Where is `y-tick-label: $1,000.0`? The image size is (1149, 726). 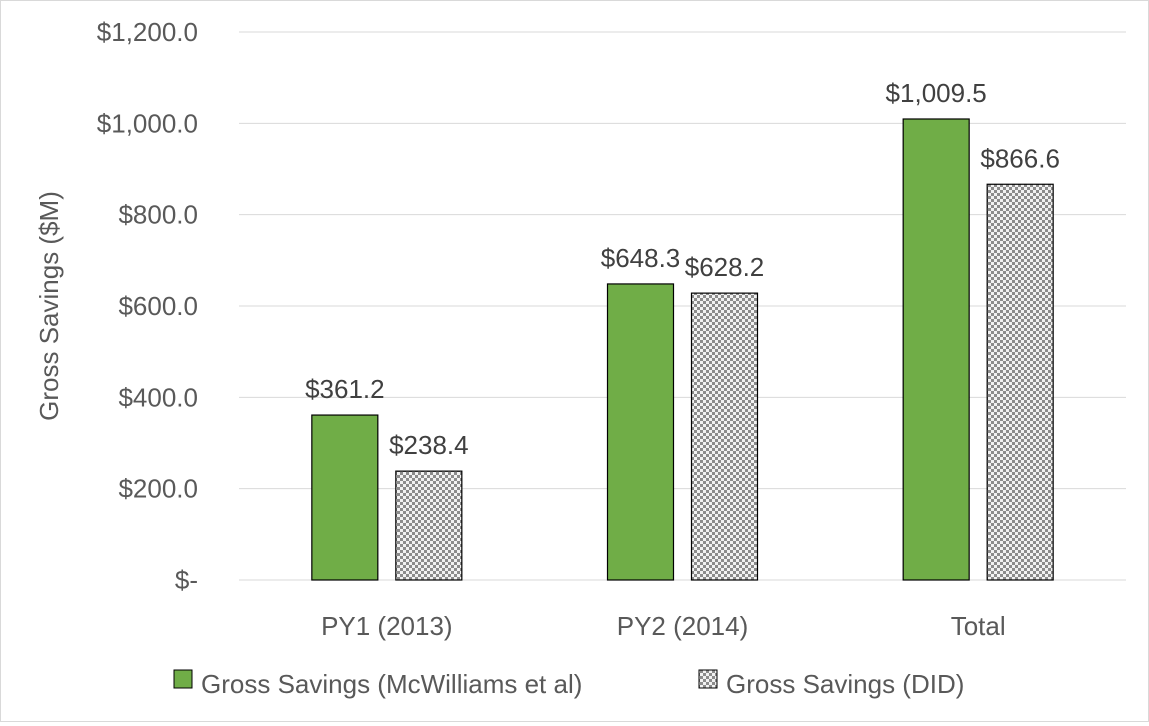 y-tick-label: $1,000.0 is located at coordinates (147, 123).